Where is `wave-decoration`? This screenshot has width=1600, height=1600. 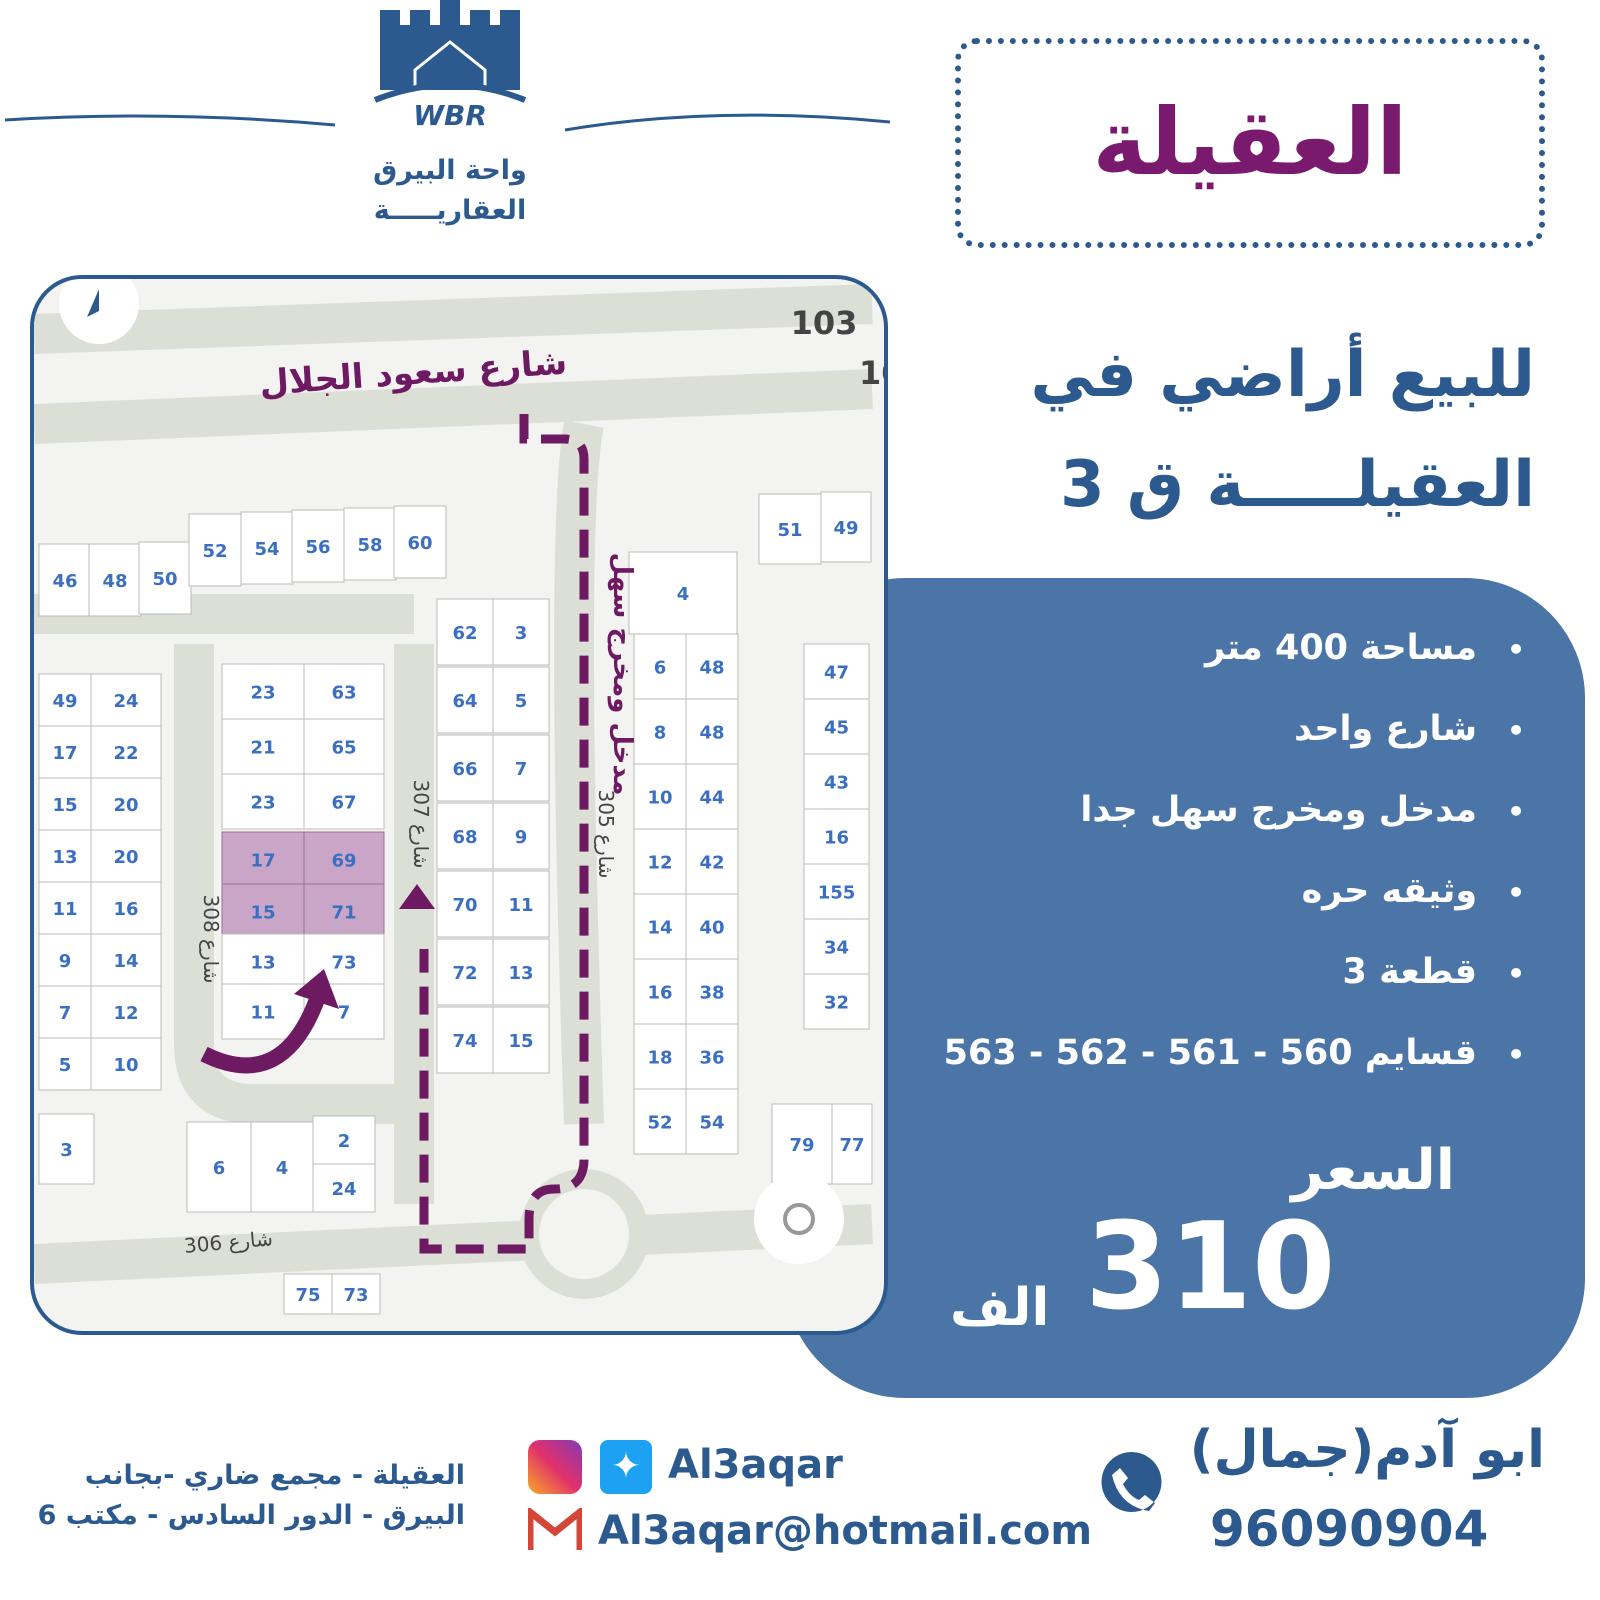
wave-decoration is located at coordinates (447, 122).